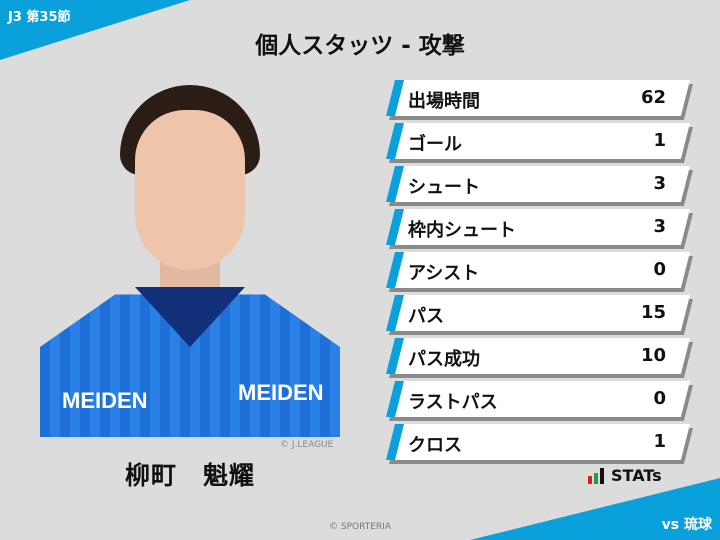 The height and width of the screenshot is (540, 720). What do you see at coordinates (360, 46) in the screenshot?
I see `page-title: 個人スタッツ - 攻撃` at bounding box center [360, 46].